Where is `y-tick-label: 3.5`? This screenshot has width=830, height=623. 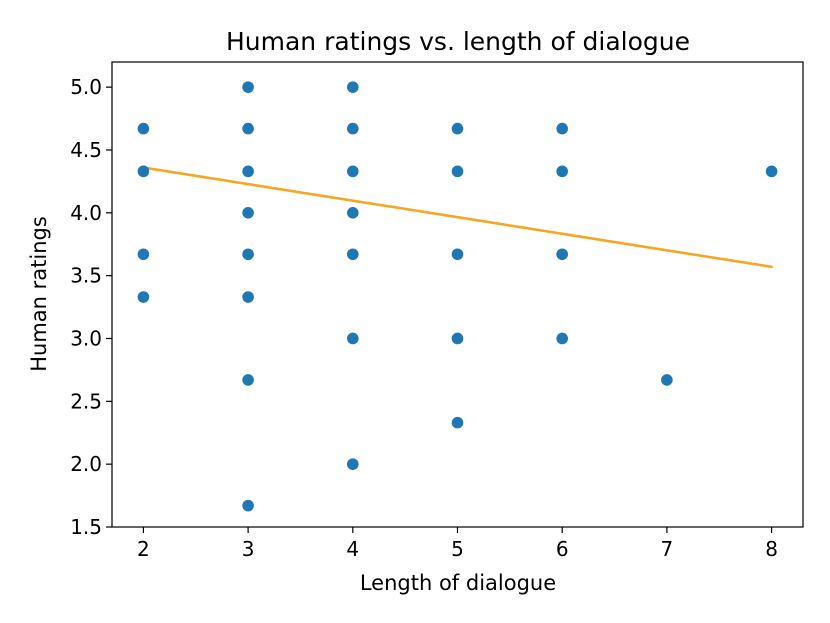
y-tick-label: 3.5 is located at coordinates (86, 276).